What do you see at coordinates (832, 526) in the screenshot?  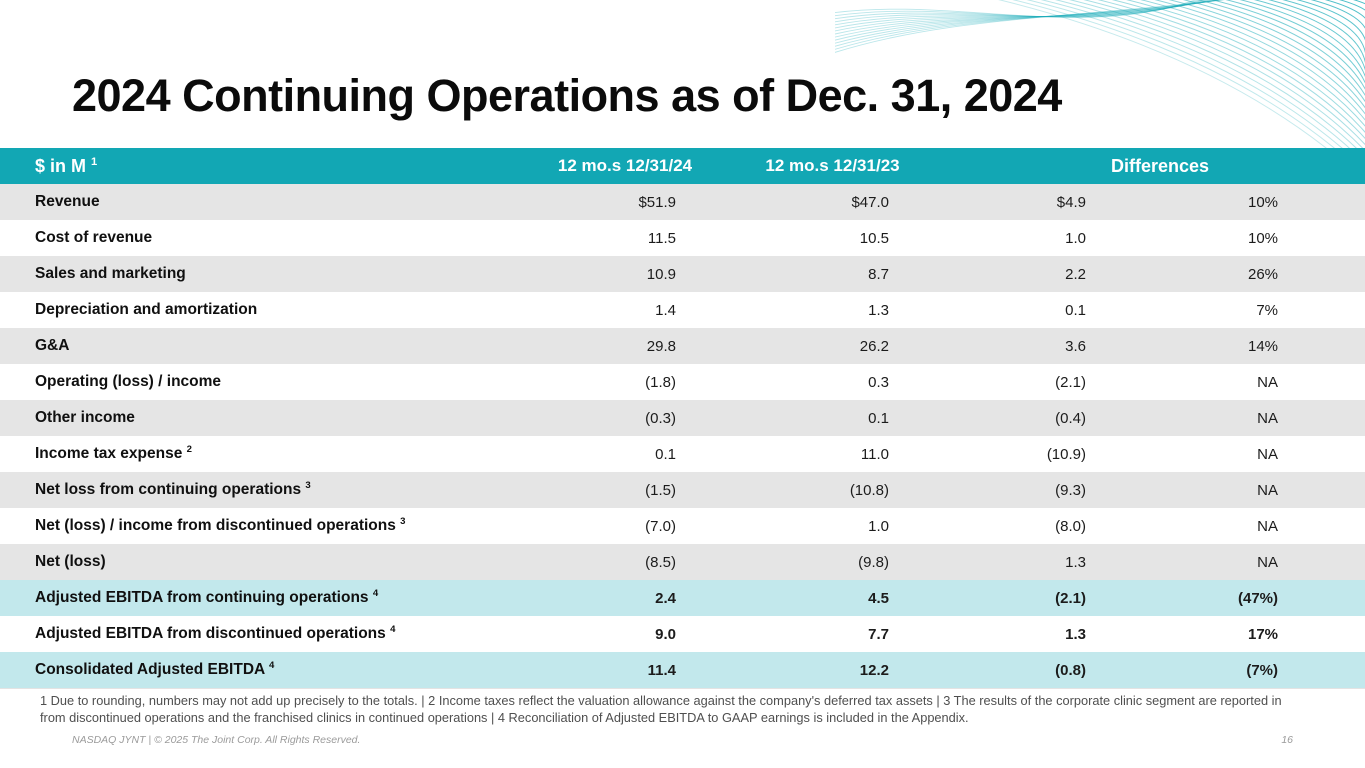 I see `value-12mo-23: 1.0` at bounding box center [832, 526].